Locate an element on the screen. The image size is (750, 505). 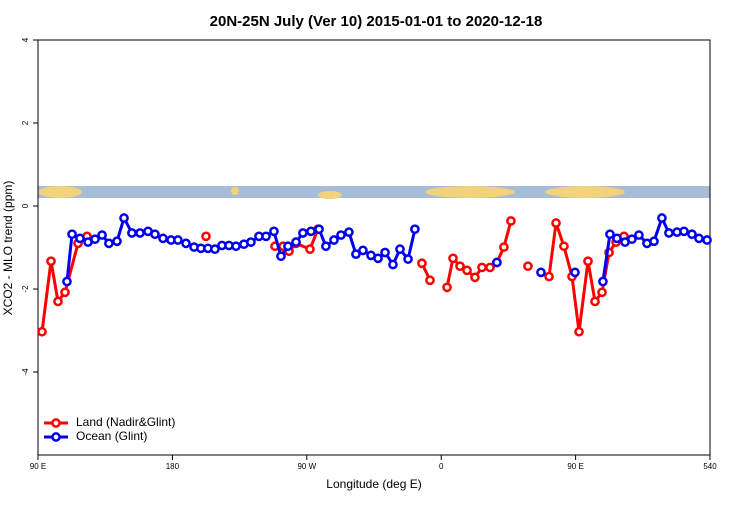
legend: Land (Nadir&Glint)Ocean (Glint) is located at coordinates (109, 429).